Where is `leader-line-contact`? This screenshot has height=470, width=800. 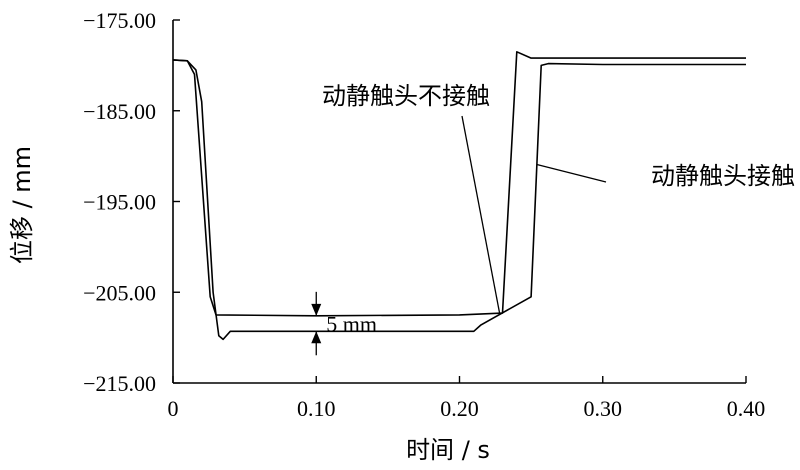 leader-line-contact is located at coordinates (571, 173).